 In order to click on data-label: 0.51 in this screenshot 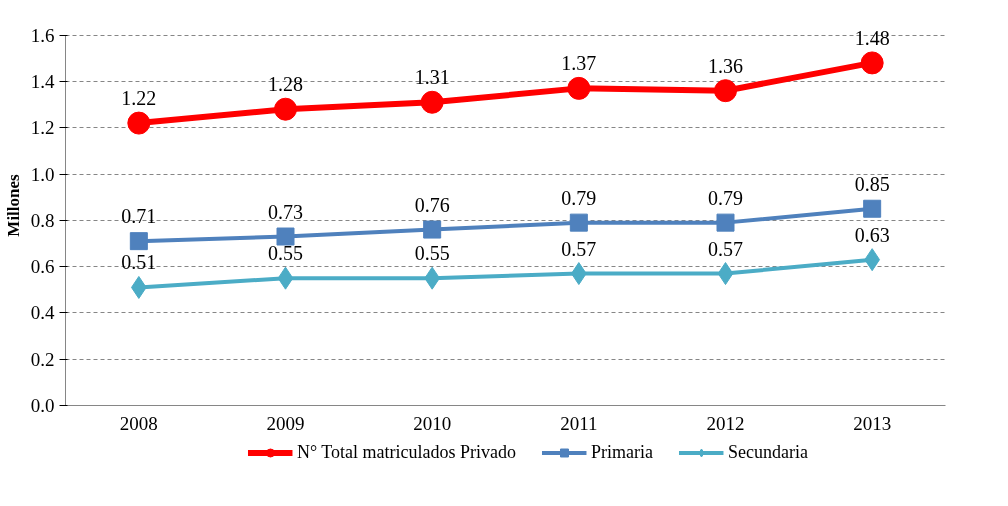, I will do `click(139, 262)`.